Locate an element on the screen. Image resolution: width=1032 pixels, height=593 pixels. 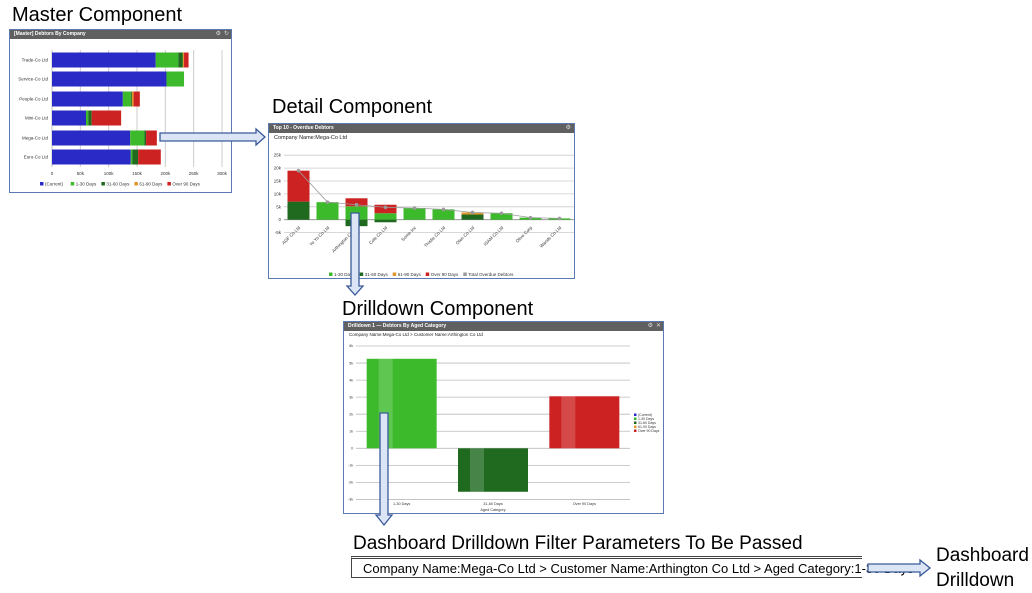
x-axis-title: Aged Category is located at coordinates (492, 510).